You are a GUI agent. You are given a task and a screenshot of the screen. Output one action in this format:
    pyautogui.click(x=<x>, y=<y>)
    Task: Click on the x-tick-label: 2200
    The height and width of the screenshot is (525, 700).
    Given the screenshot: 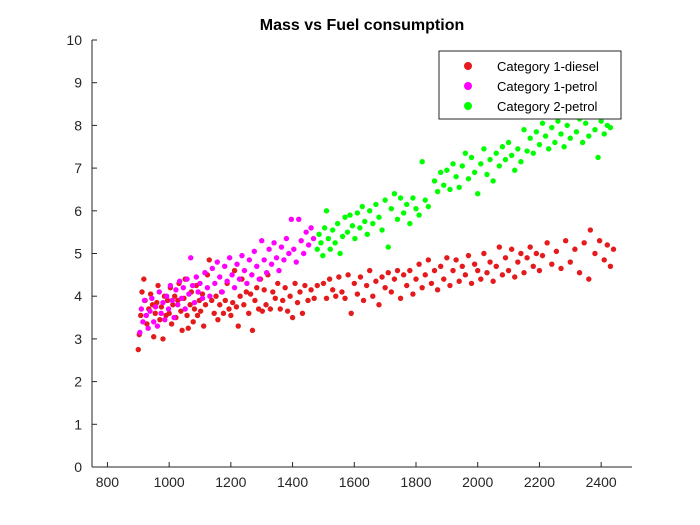 What is the action you would take?
    pyautogui.click(x=539, y=482)
    